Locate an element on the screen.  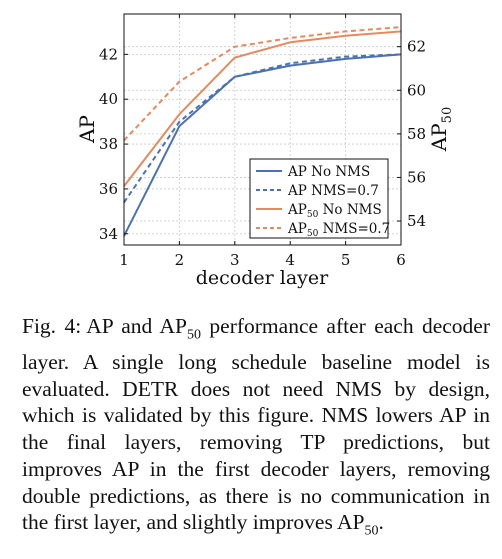
y-axis-label-right: AP50 is located at coordinates (441, 129).